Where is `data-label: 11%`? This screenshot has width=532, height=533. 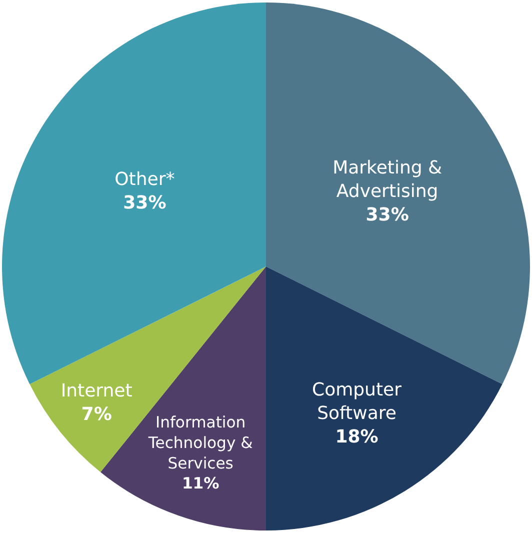
data-label: 11% is located at coordinates (201, 483).